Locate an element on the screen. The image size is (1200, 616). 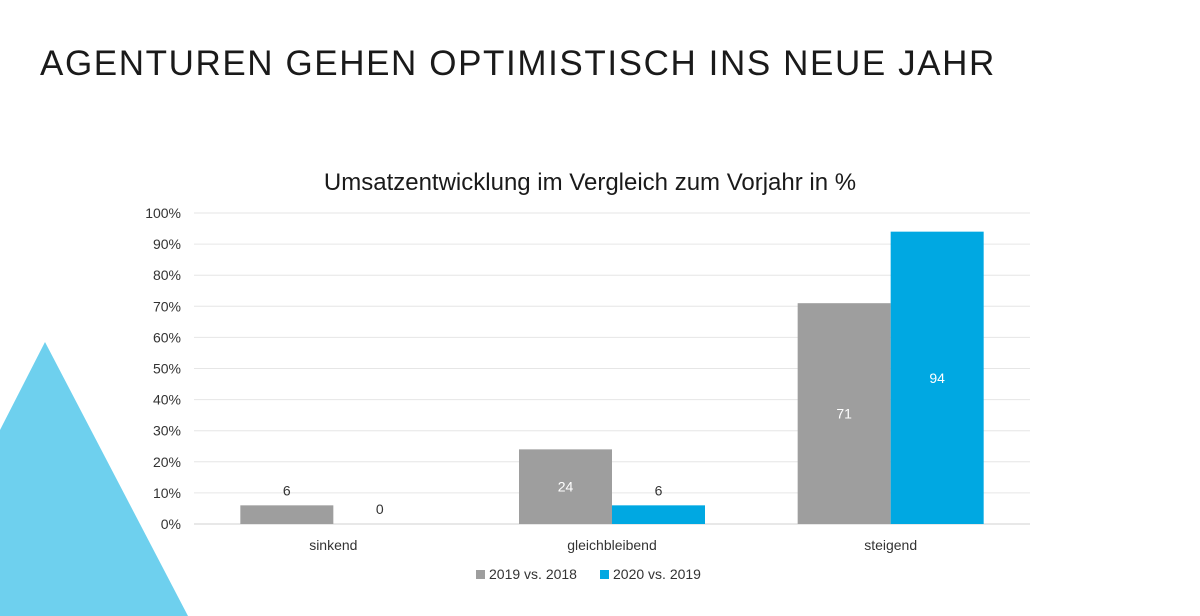
y-tick-label: 30% is located at coordinates (167, 431).